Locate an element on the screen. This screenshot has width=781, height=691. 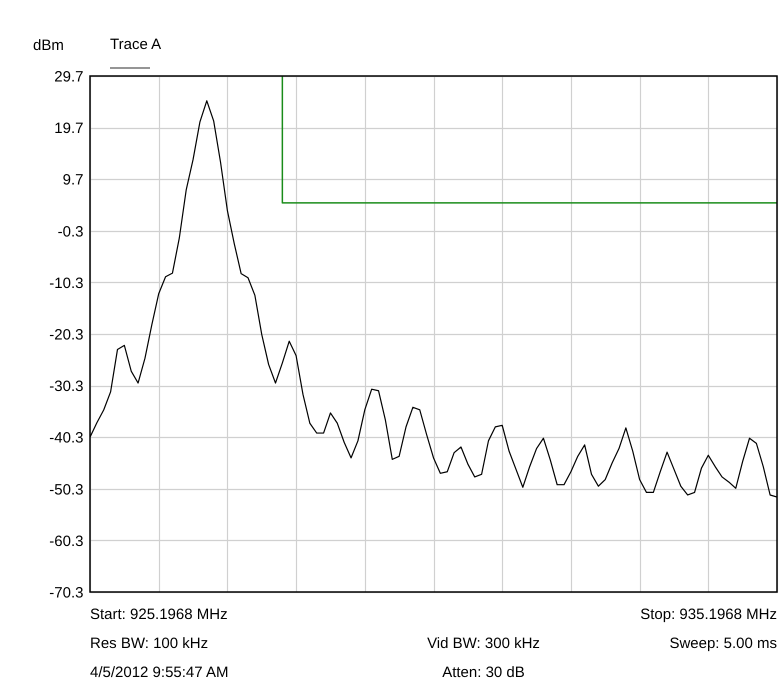
y-tick-label: -20.3 is located at coordinates (66, 335).